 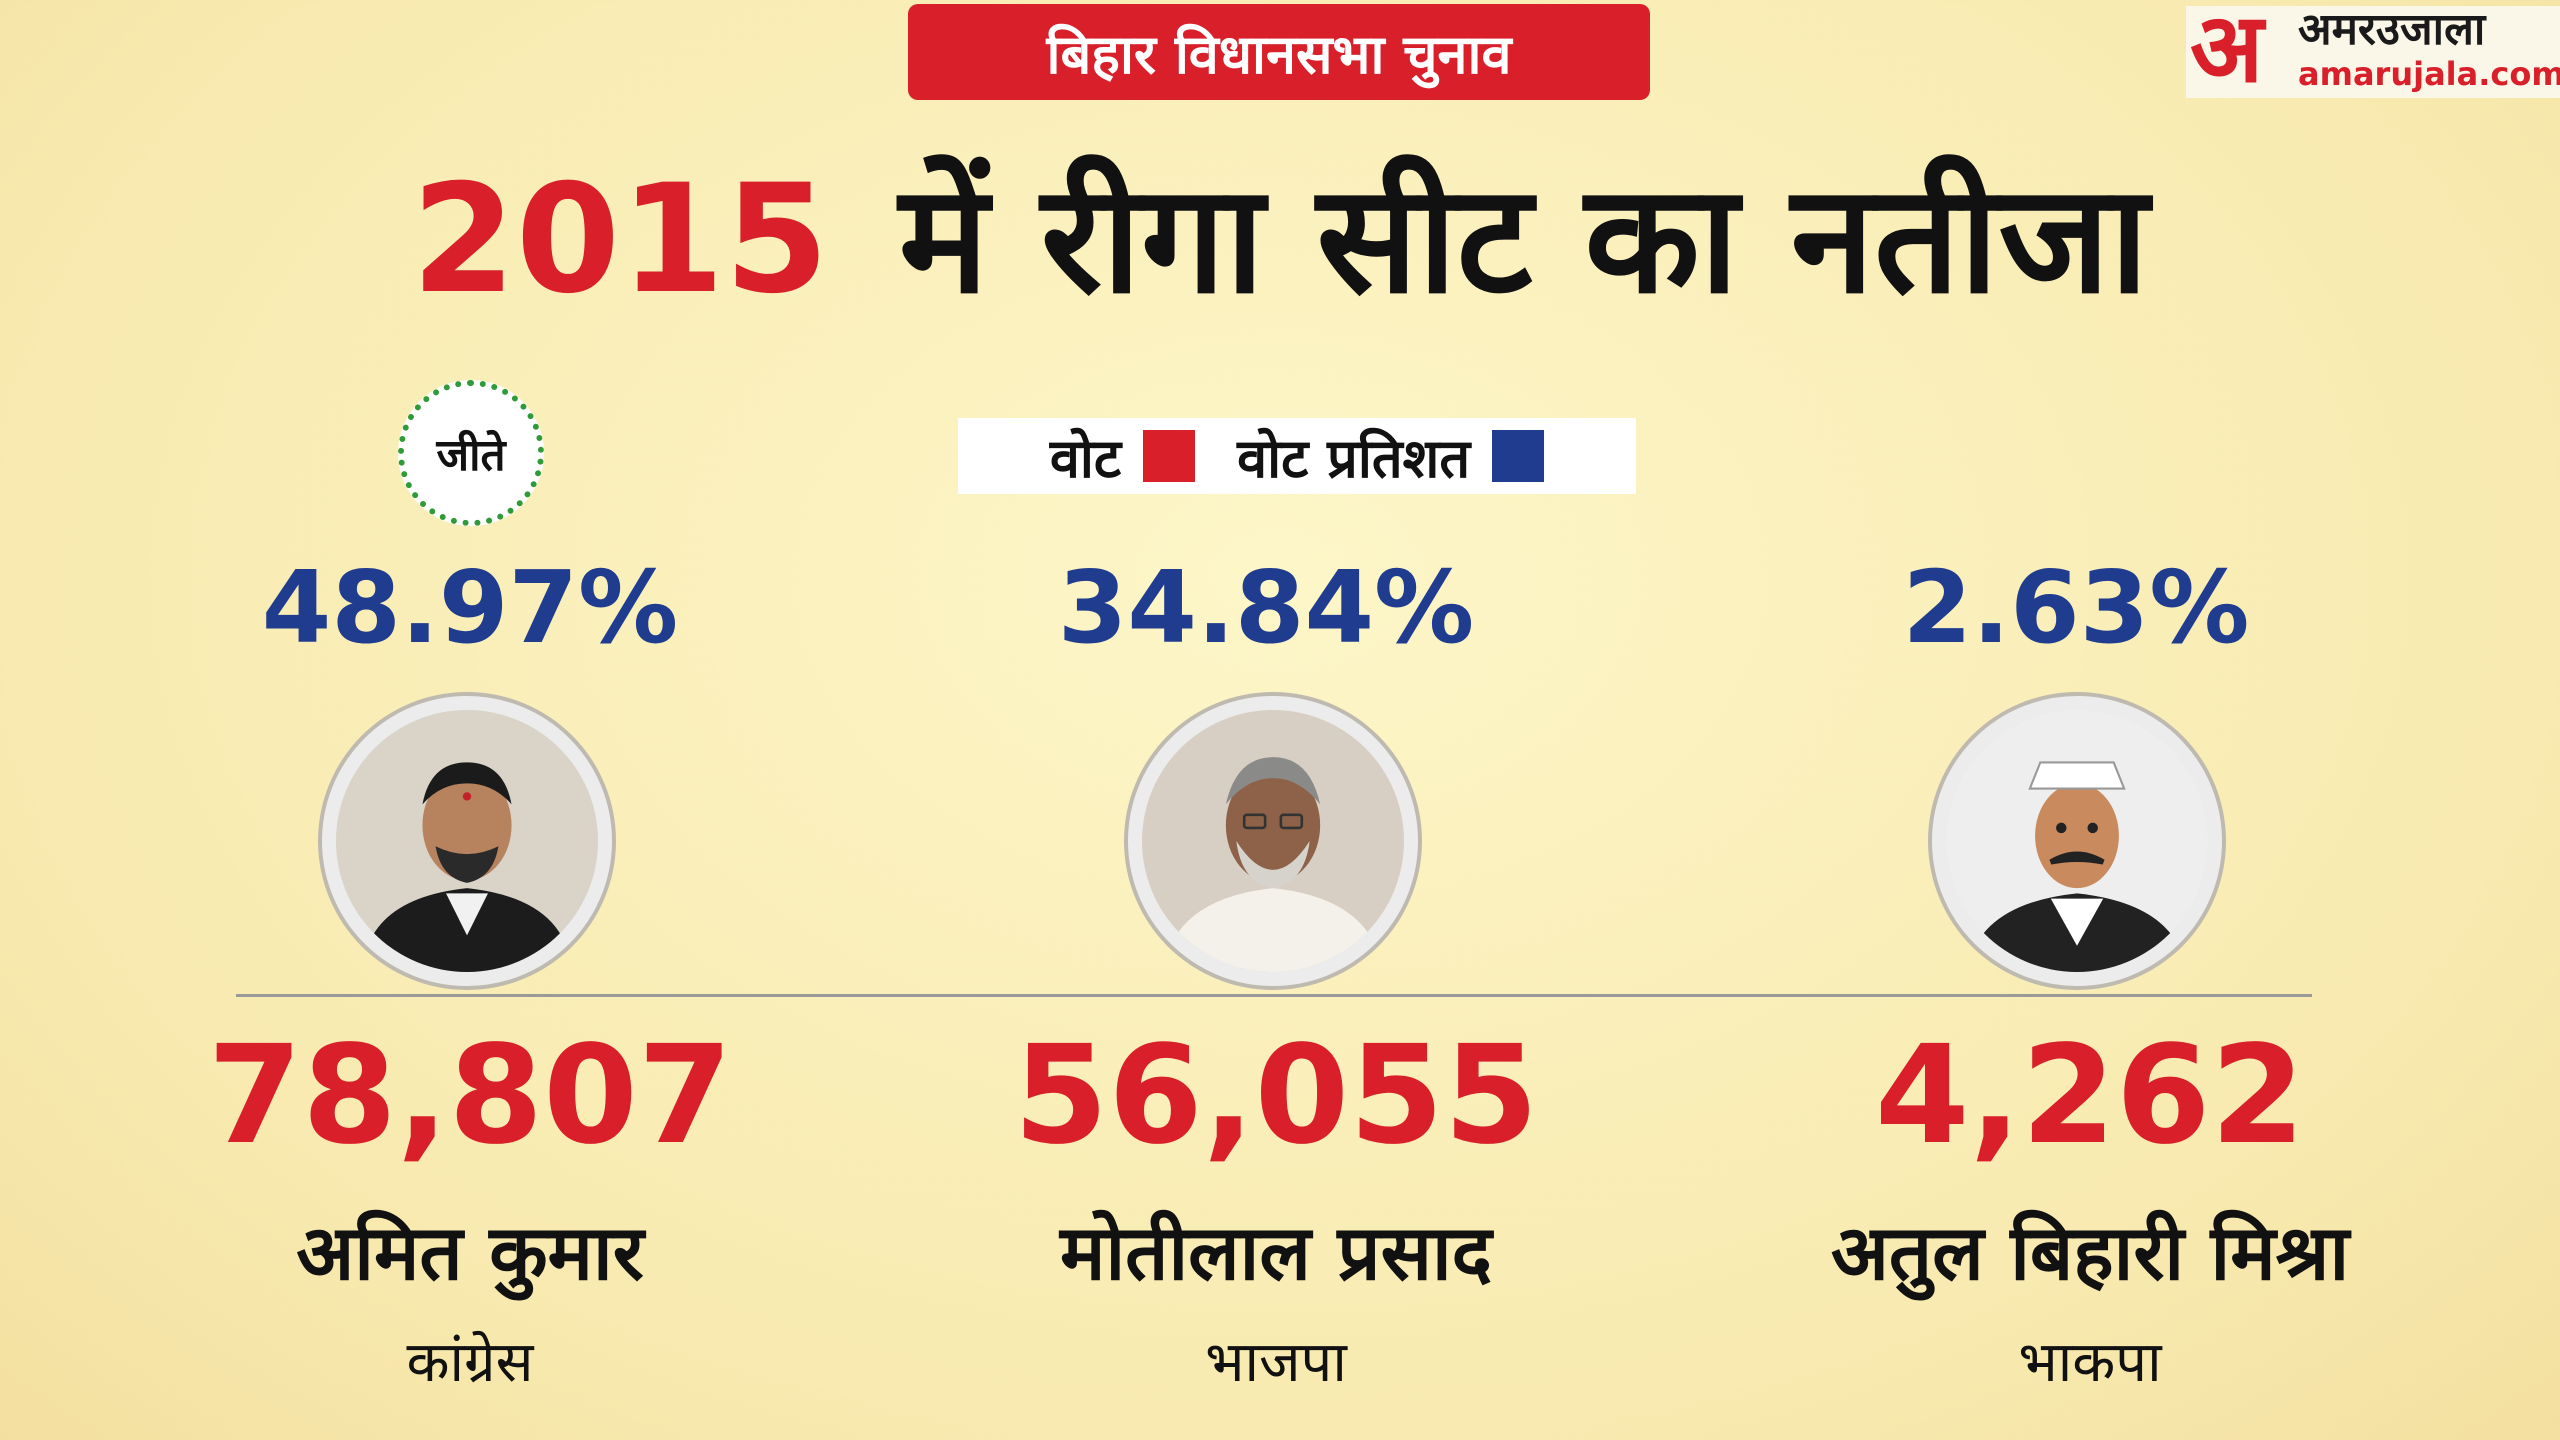 I want to click on logo-hindi-text: अमरउजाला, so click(x=2392, y=29).